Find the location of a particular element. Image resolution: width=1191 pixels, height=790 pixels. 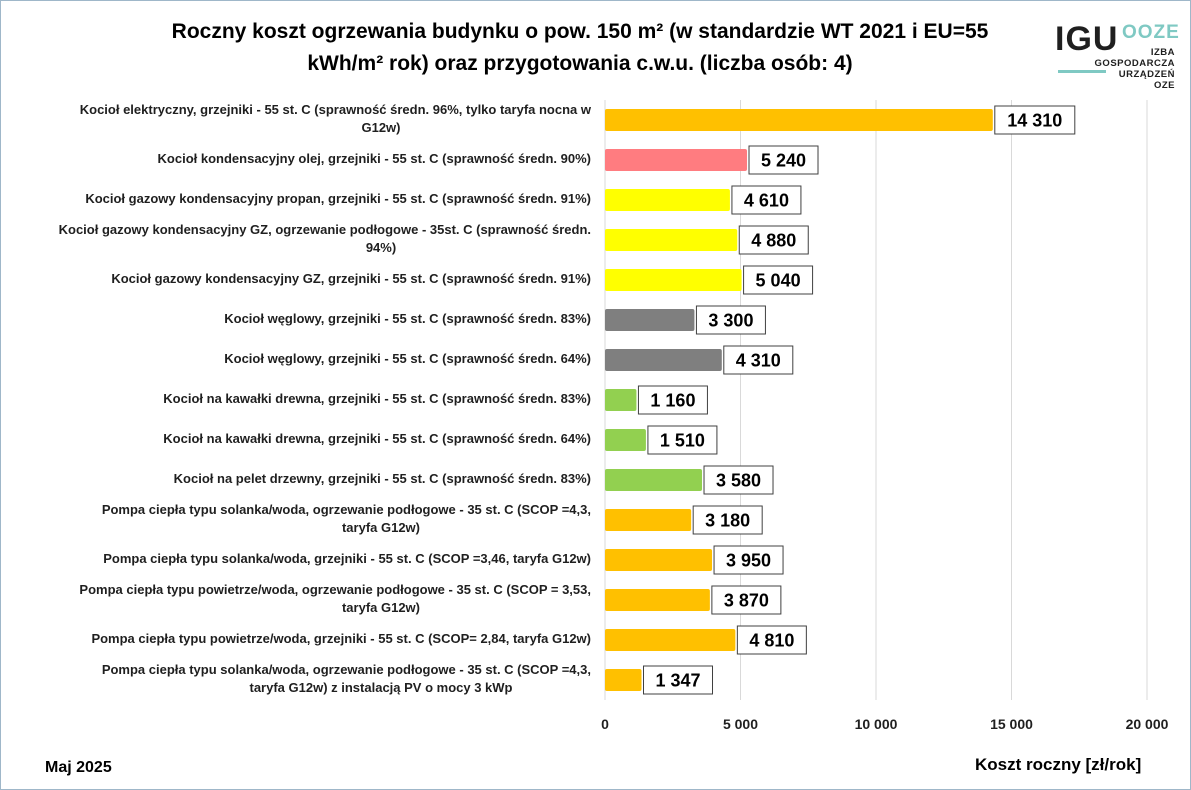

logo-text-line-2: GOSPODARCZA is located at coordinates (1134, 63).